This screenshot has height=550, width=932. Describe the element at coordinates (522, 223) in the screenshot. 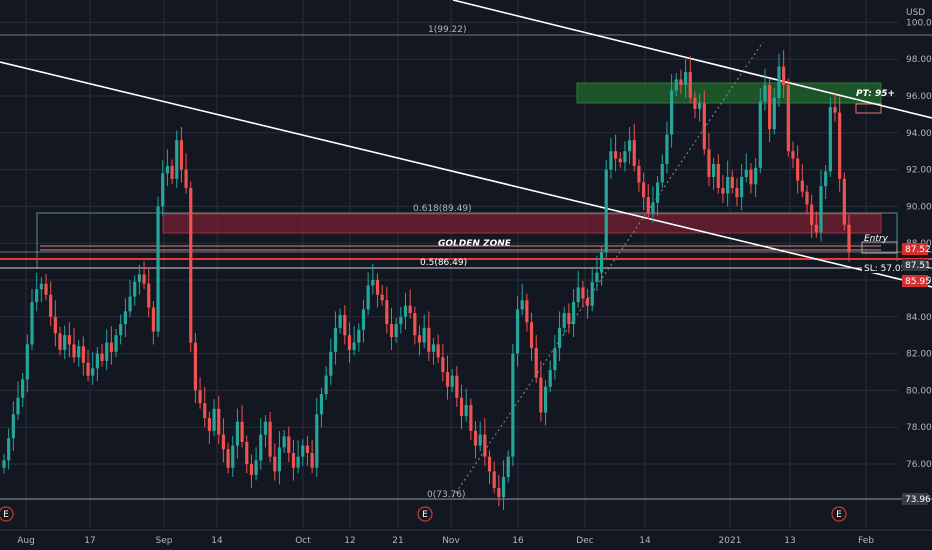

I see `golden-zone` at that location.